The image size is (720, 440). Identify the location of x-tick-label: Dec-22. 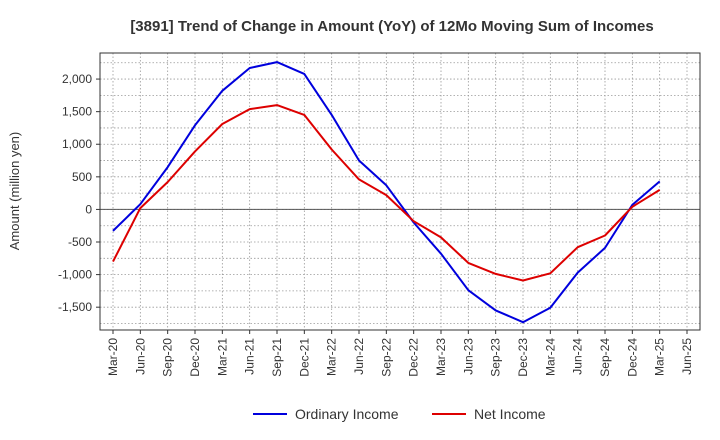
(414, 357).